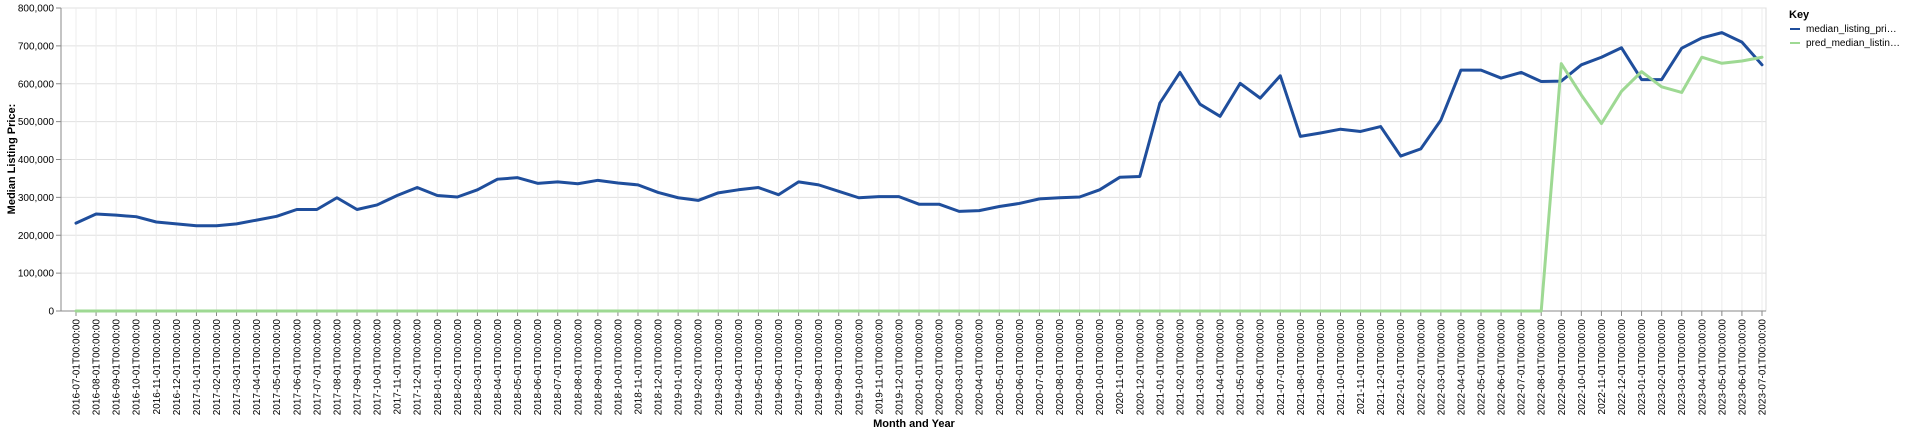 This screenshot has width=1920, height=434. I want to click on x-tick-label: 2022-09-01T00:00:00, so click(1562, 367).